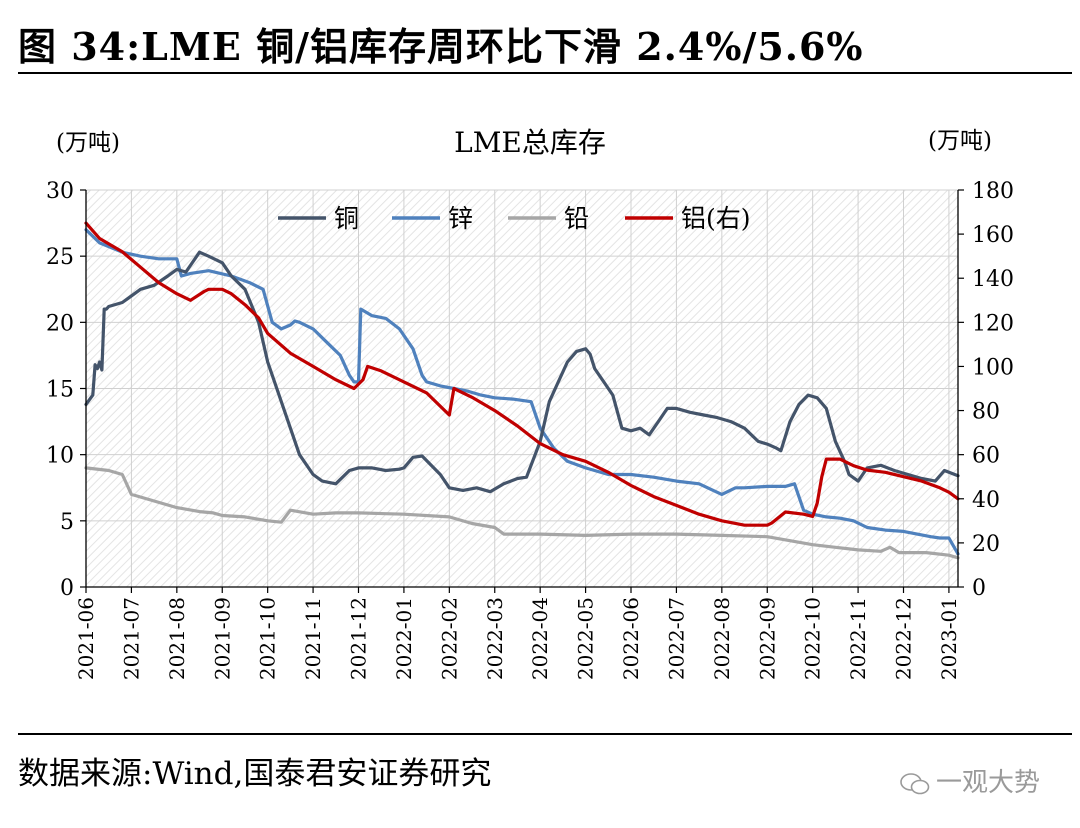 The width and height of the screenshot is (1080, 828). I want to click on right-tick-label: 180, so click(993, 191).